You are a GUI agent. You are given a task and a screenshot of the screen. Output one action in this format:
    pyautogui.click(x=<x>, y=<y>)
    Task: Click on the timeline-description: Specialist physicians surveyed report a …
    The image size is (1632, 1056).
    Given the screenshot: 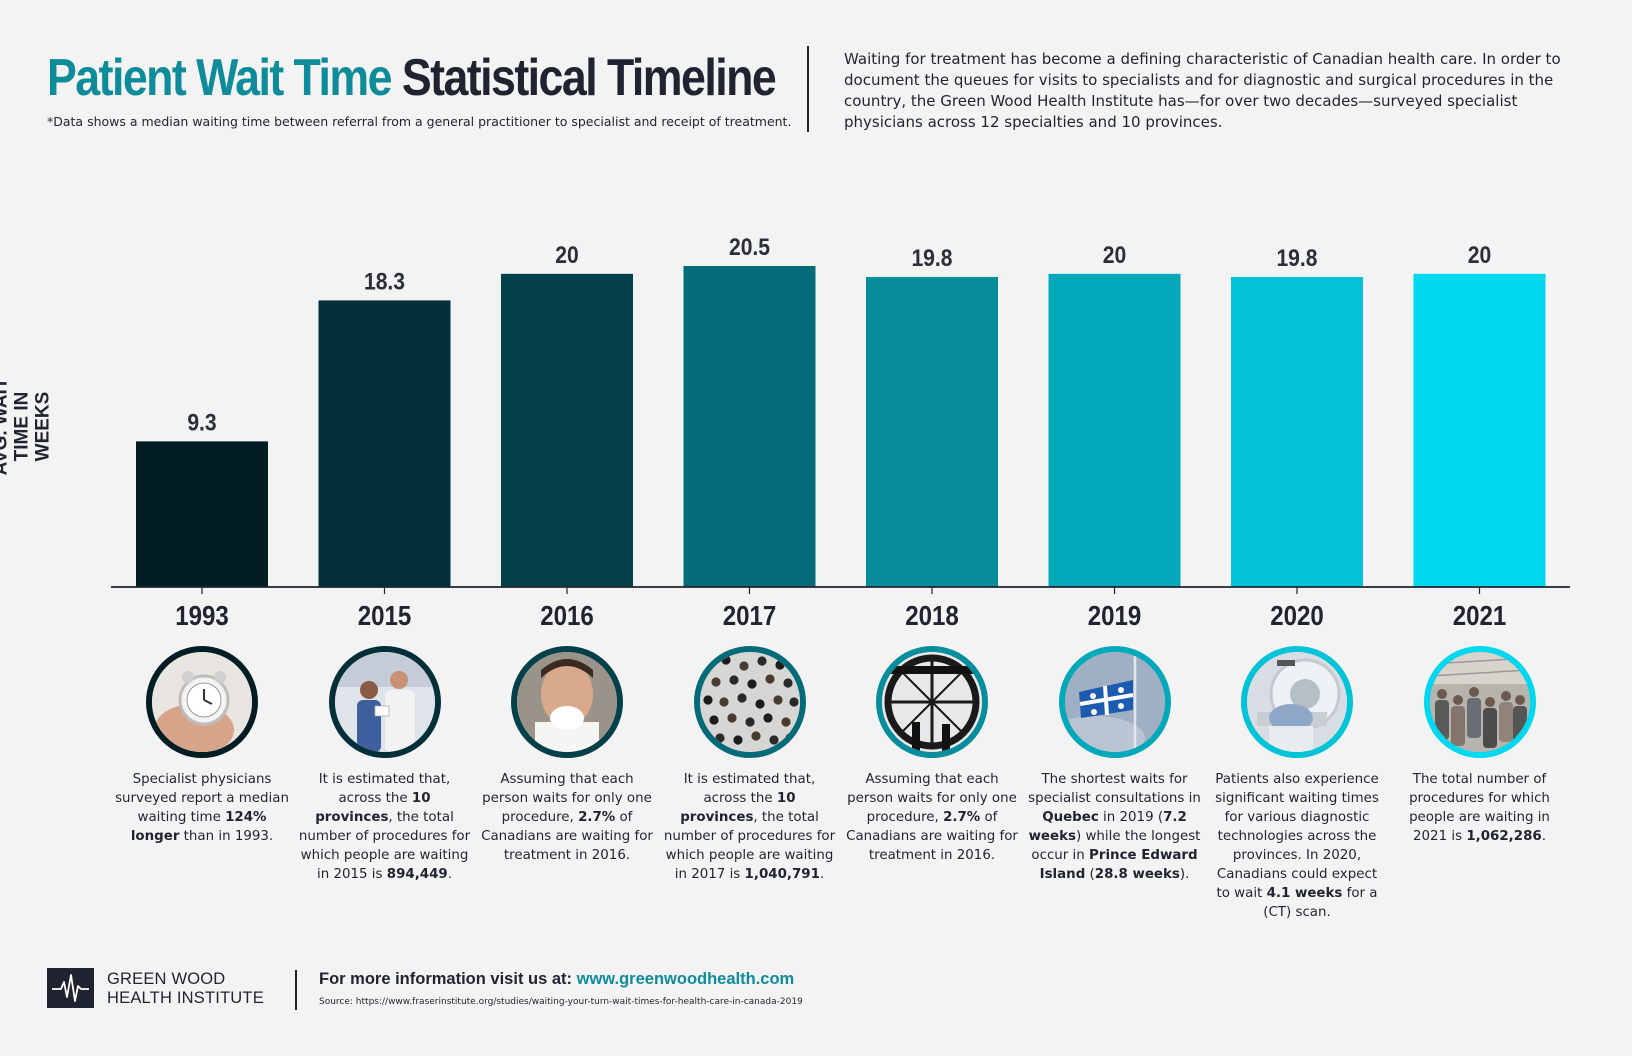 What is the action you would take?
    pyautogui.click(x=202, y=808)
    